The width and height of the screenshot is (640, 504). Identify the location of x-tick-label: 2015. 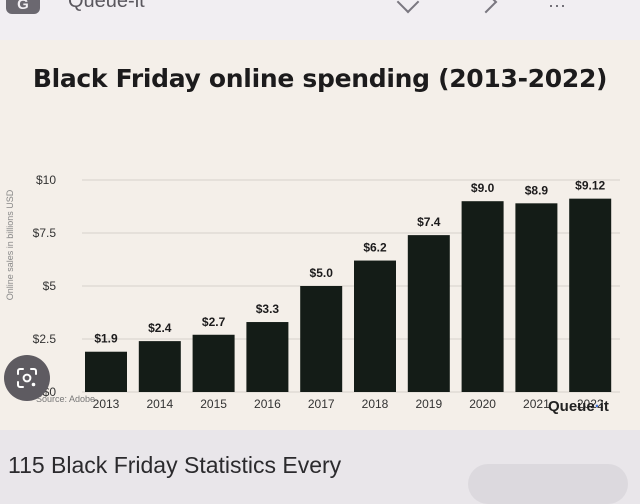
(213, 403).